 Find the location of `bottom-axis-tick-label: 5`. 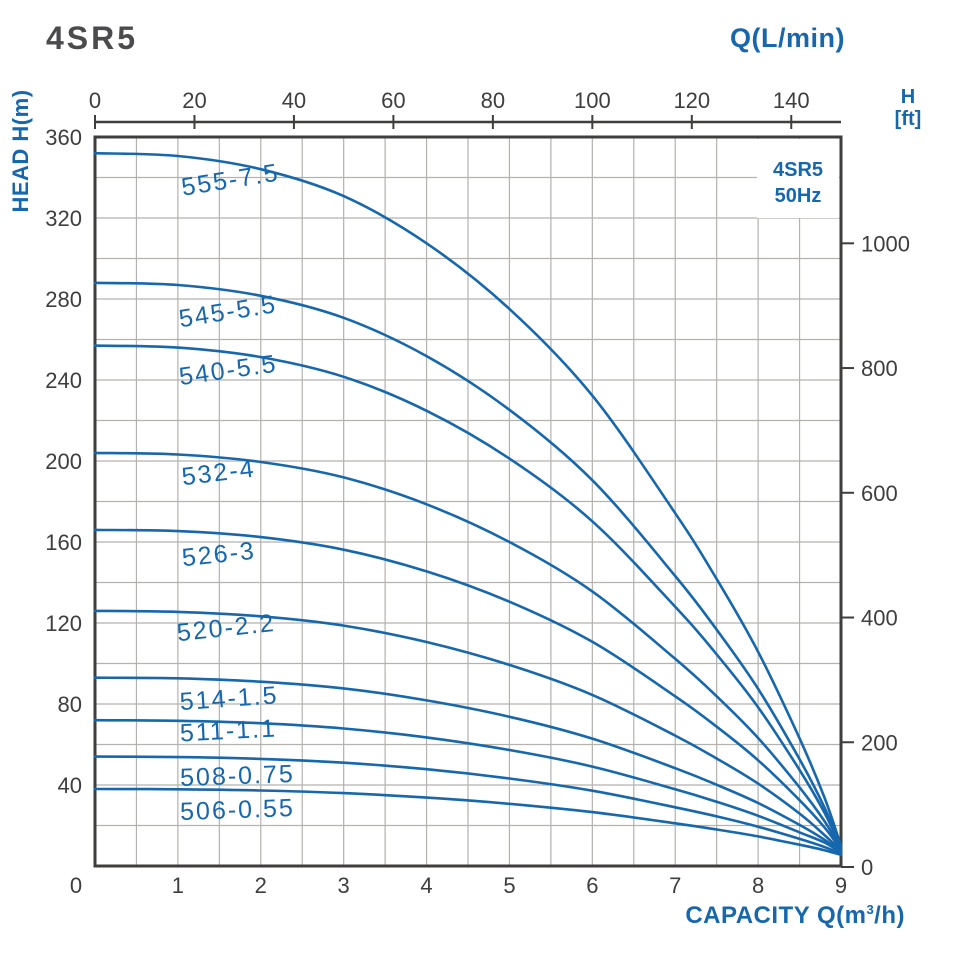

bottom-axis-tick-label: 5 is located at coordinates (509, 885).